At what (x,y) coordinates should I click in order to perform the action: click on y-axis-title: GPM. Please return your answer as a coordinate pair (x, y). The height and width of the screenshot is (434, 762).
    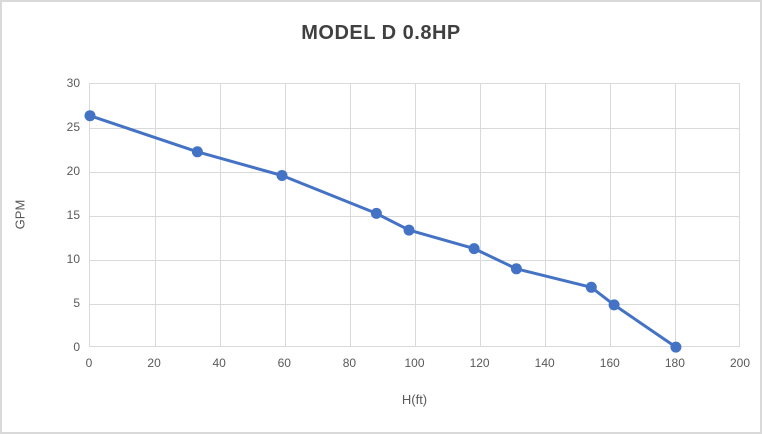
    Looking at the image, I should click on (20, 214).